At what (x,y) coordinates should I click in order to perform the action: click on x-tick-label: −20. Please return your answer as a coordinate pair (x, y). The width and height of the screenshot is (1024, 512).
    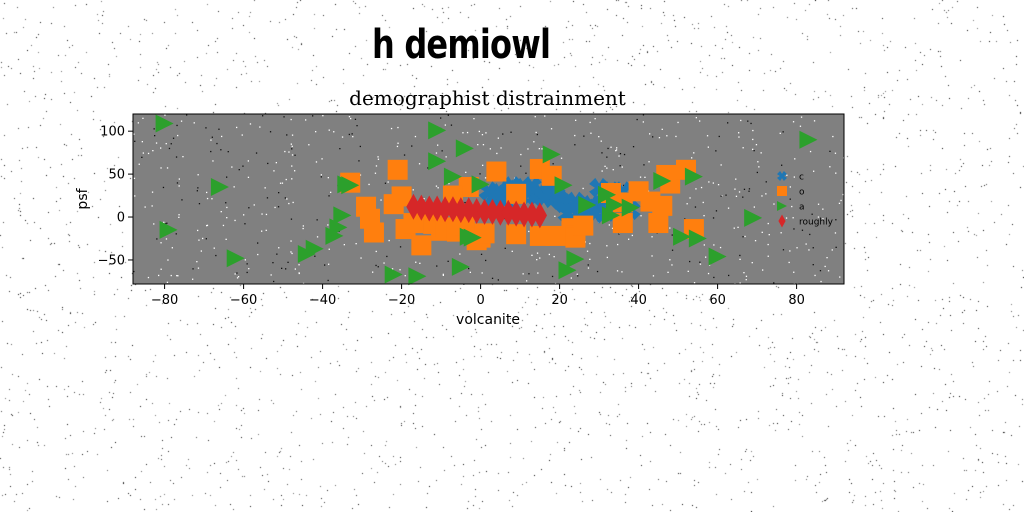
    Looking at the image, I should click on (401, 300).